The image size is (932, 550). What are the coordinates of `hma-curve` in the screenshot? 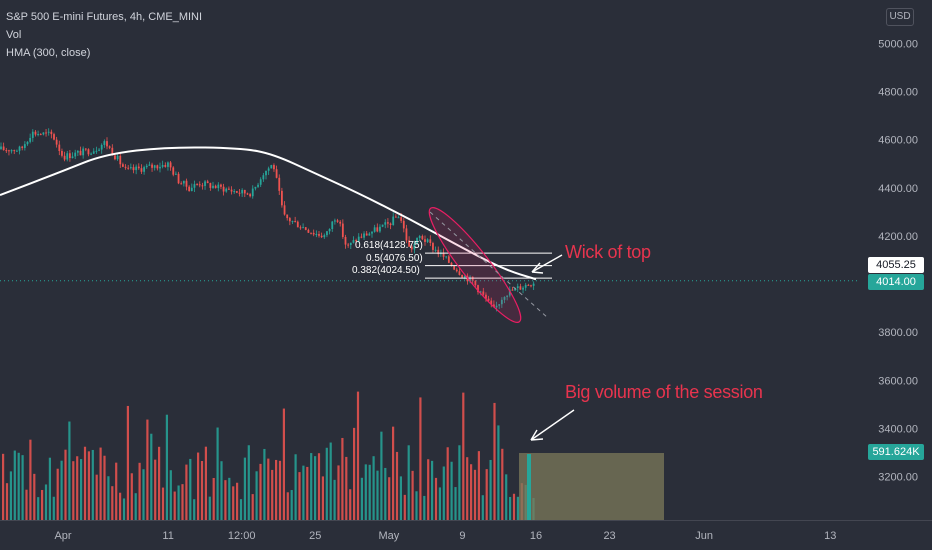 It's located at (268, 213).